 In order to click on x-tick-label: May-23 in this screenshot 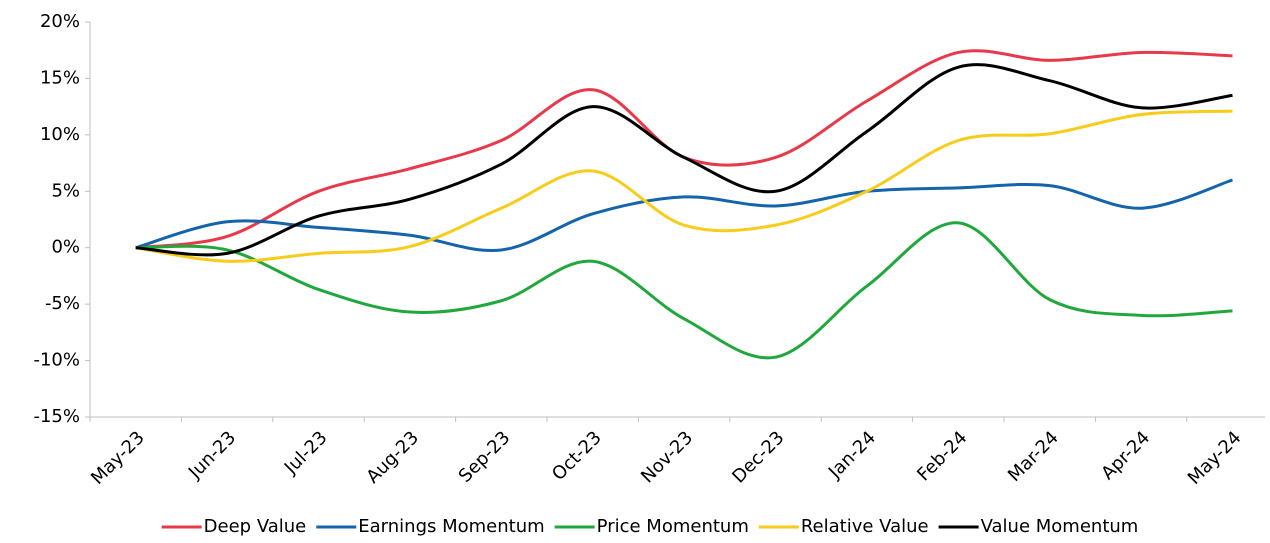, I will do `click(118, 458)`.